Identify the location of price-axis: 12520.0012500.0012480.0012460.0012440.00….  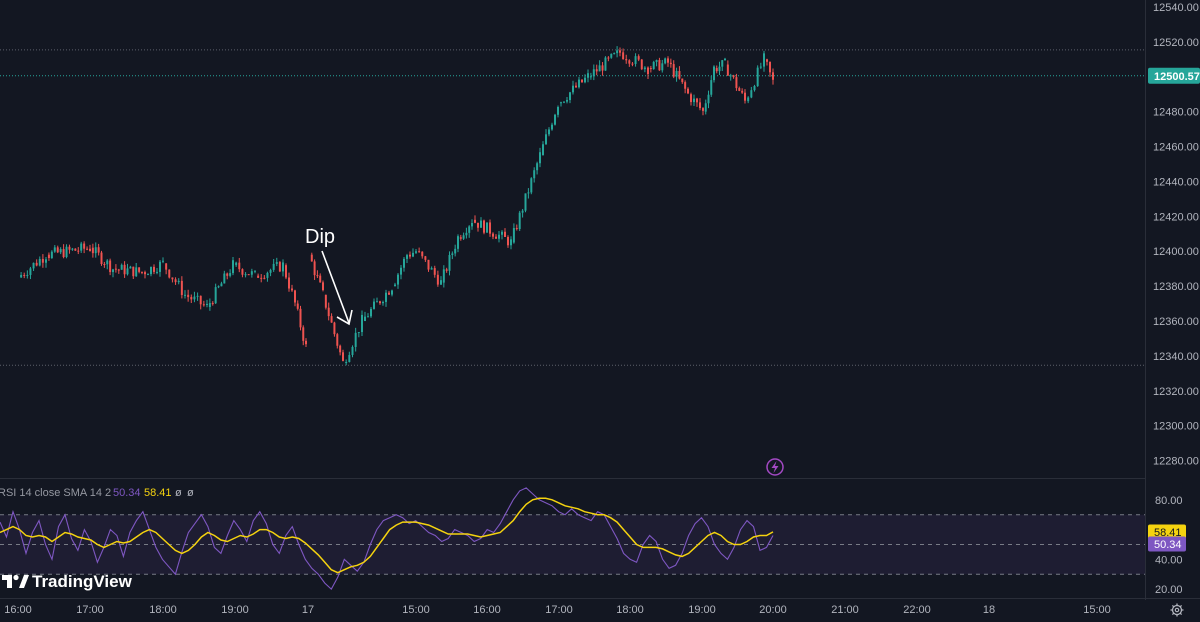
(1174, 235).